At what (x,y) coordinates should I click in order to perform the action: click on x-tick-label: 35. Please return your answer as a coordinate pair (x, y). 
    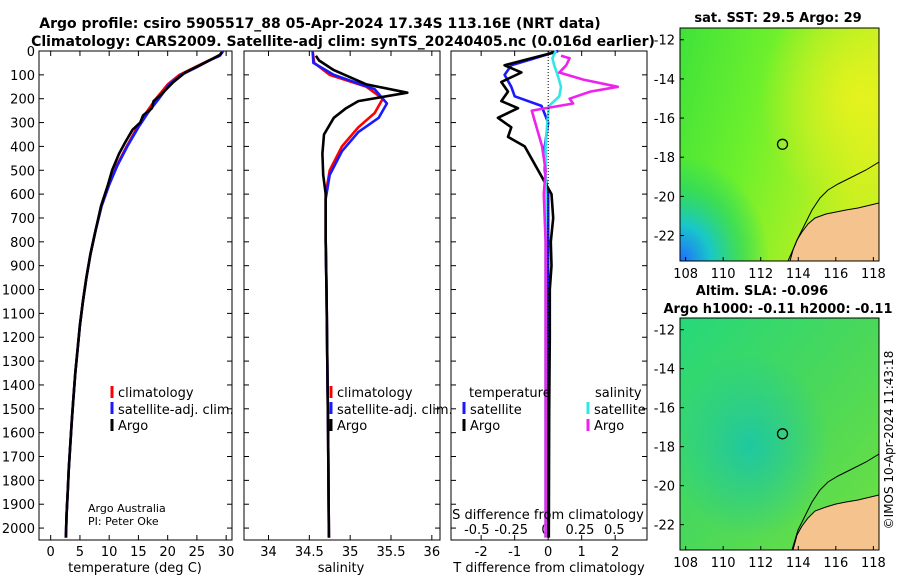
    Looking at the image, I should click on (350, 552).